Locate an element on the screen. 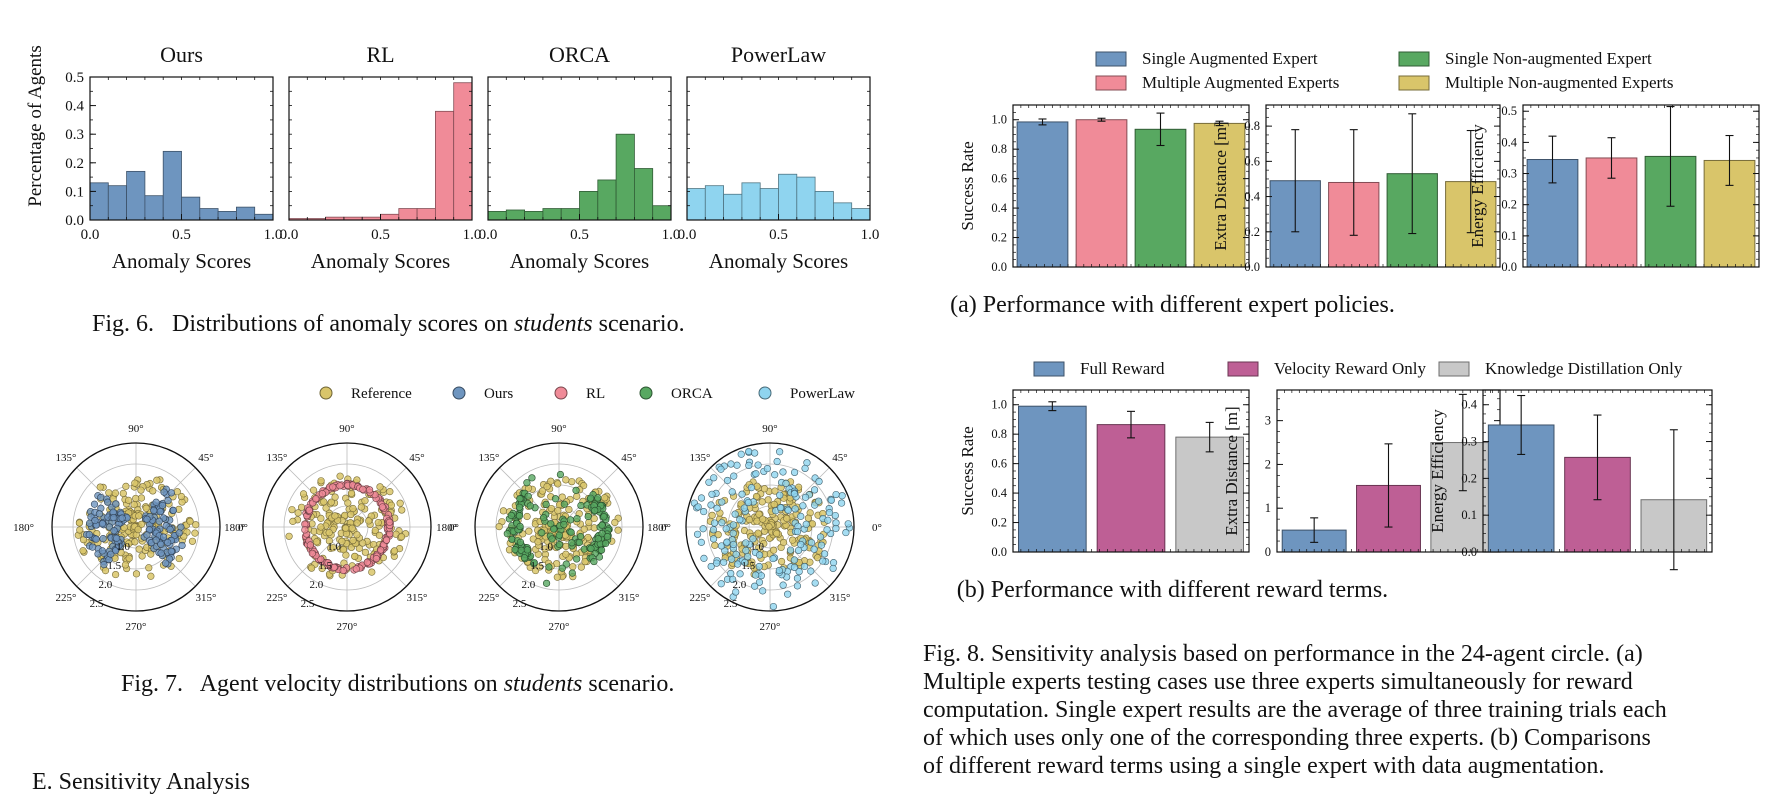 Image resolution: width=1775 pixels, height=796 pixels. polar-radius-label: 1.5 is located at coordinates (537, 566).